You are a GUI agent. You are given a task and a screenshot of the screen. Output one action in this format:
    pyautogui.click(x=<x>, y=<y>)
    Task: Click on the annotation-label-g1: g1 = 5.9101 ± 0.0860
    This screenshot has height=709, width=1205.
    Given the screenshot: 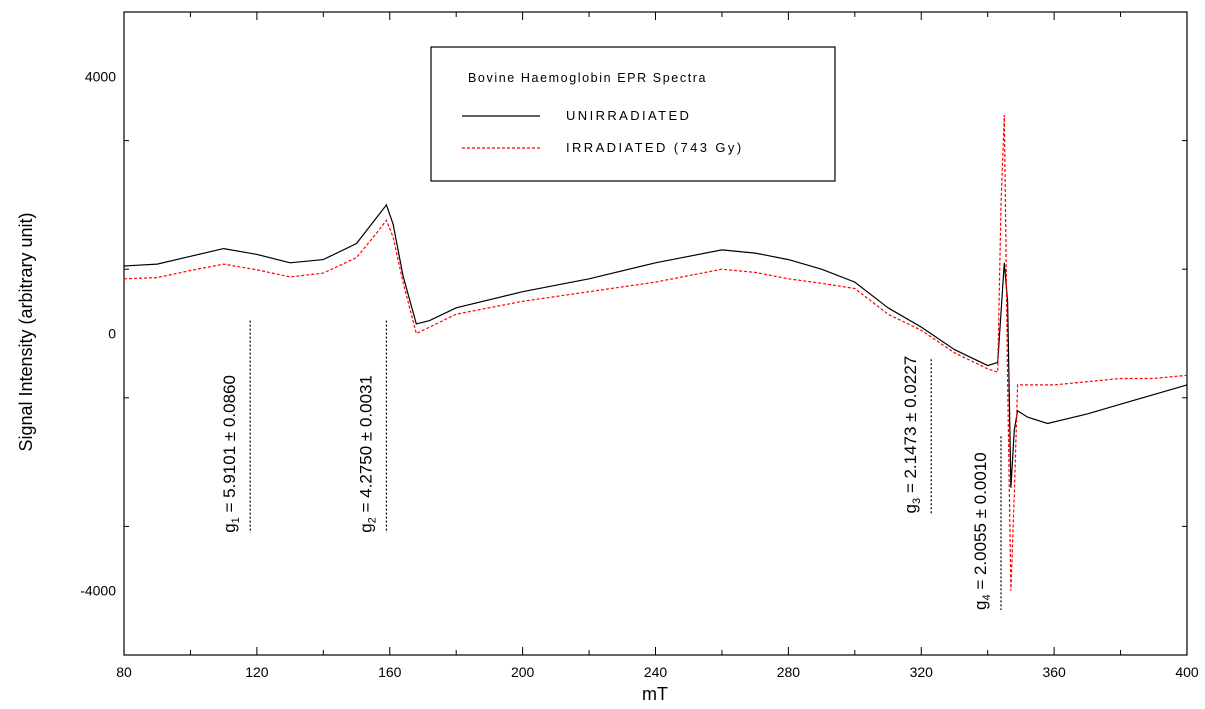 What is the action you would take?
    pyautogui.click(x=231, y=454)
    